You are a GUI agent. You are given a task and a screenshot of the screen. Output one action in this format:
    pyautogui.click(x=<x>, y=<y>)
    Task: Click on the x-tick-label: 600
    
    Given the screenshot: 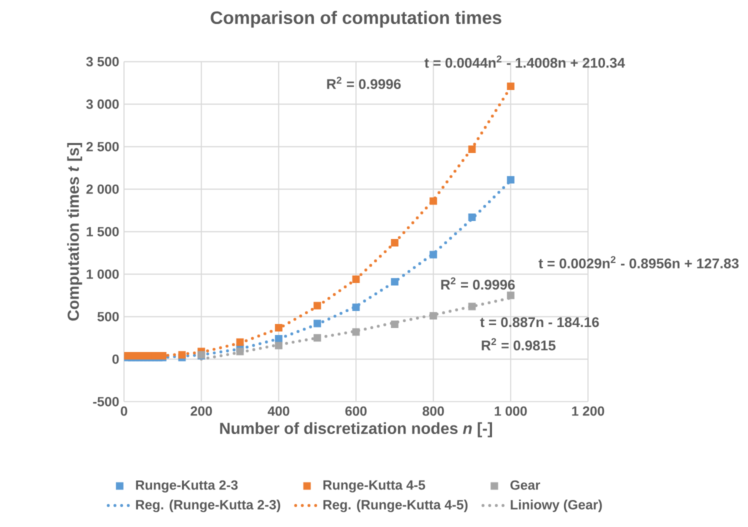 What is the action you would take?
    pyautogui.click(x=356, y=411)
    